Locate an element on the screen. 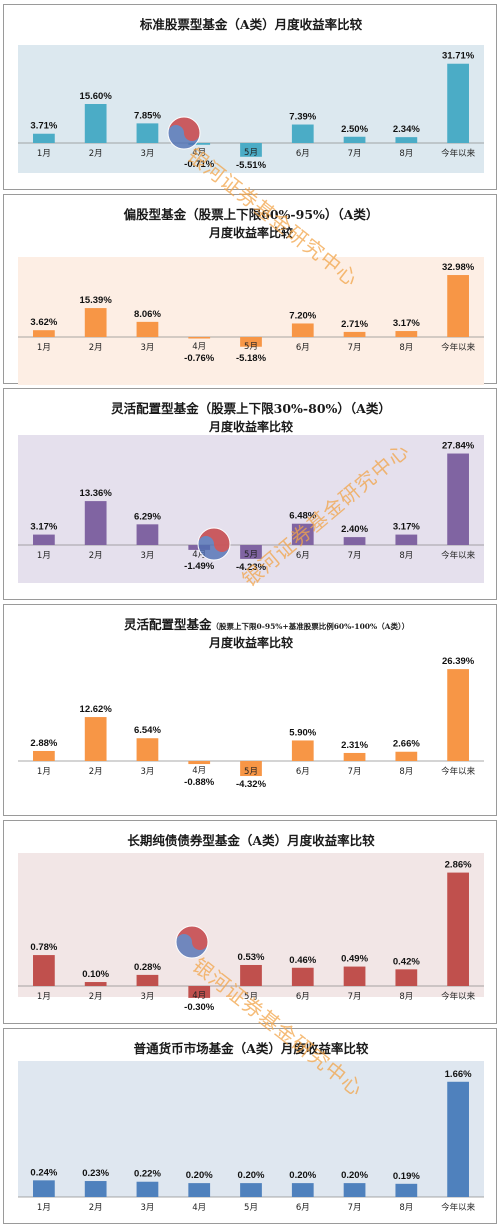 The width and height of the screenshot is (500, 1228). data-label: -0.76% is located at coordinates (199, 358).